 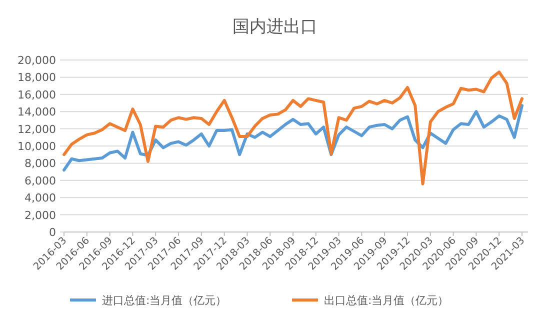 What do you see at coordinates (40, 181) in the screenshot?
I see `y-tick-label: 6,000` at bounding box center [40, 181].